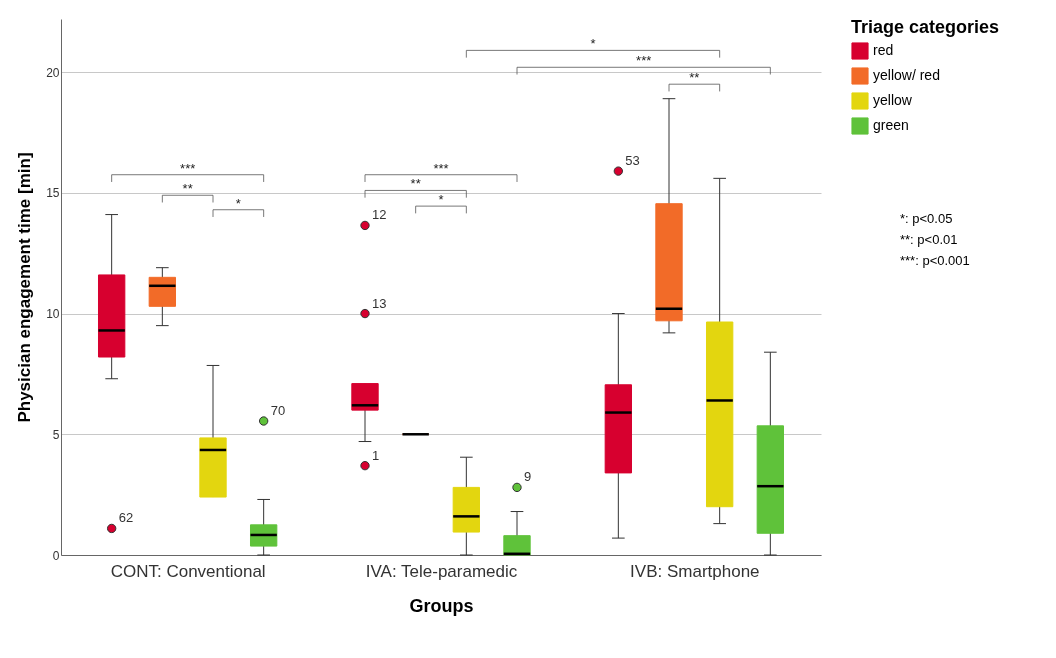 This screenshot has width=1056, height=658. Describe the element at coordinates (528, 477) in the screenshot. I see `annotation: 9` at that location.